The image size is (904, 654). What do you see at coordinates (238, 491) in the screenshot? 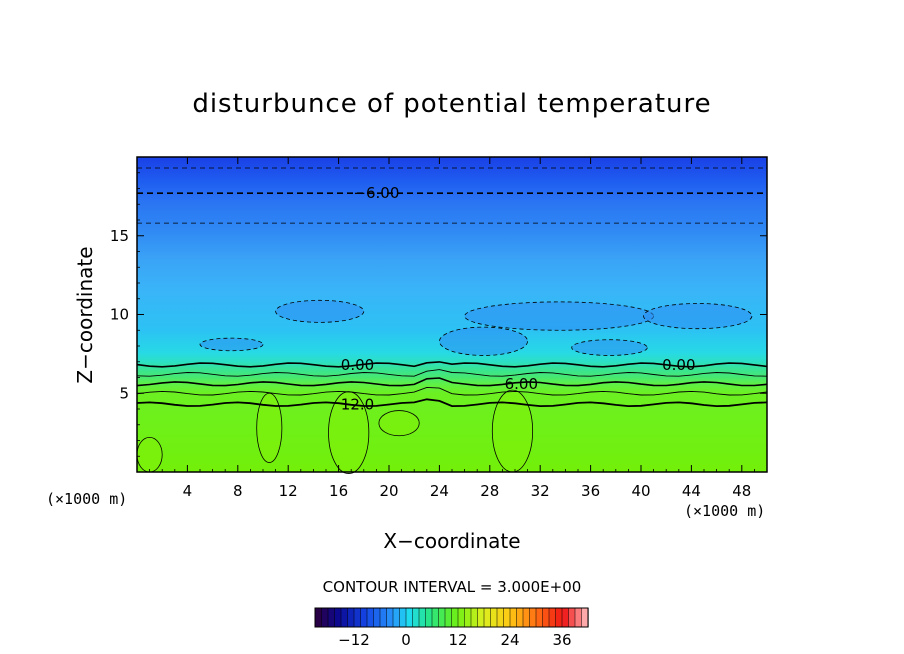
I see `x-tick-label: 8` at bounding box center [238, 491].